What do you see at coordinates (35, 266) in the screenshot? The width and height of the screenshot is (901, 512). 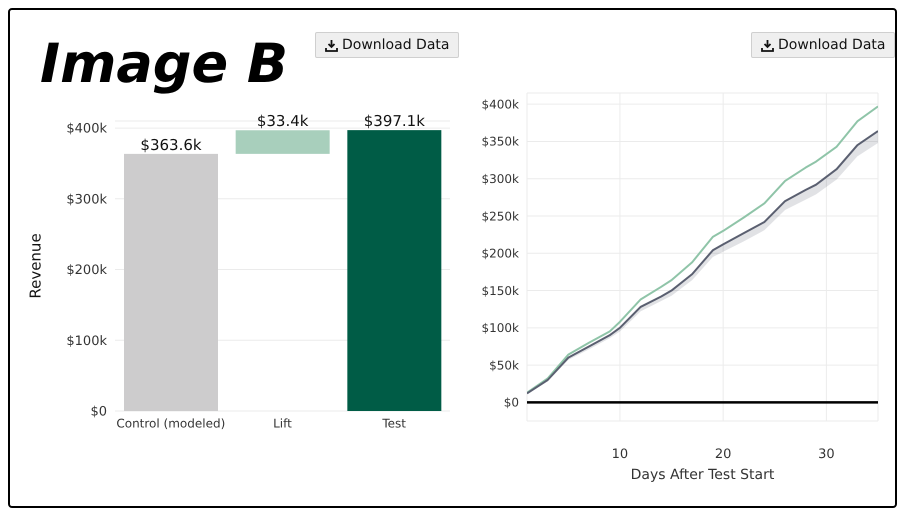 I see `y-axis-title: Revenue` at bounding box center [35, 266].